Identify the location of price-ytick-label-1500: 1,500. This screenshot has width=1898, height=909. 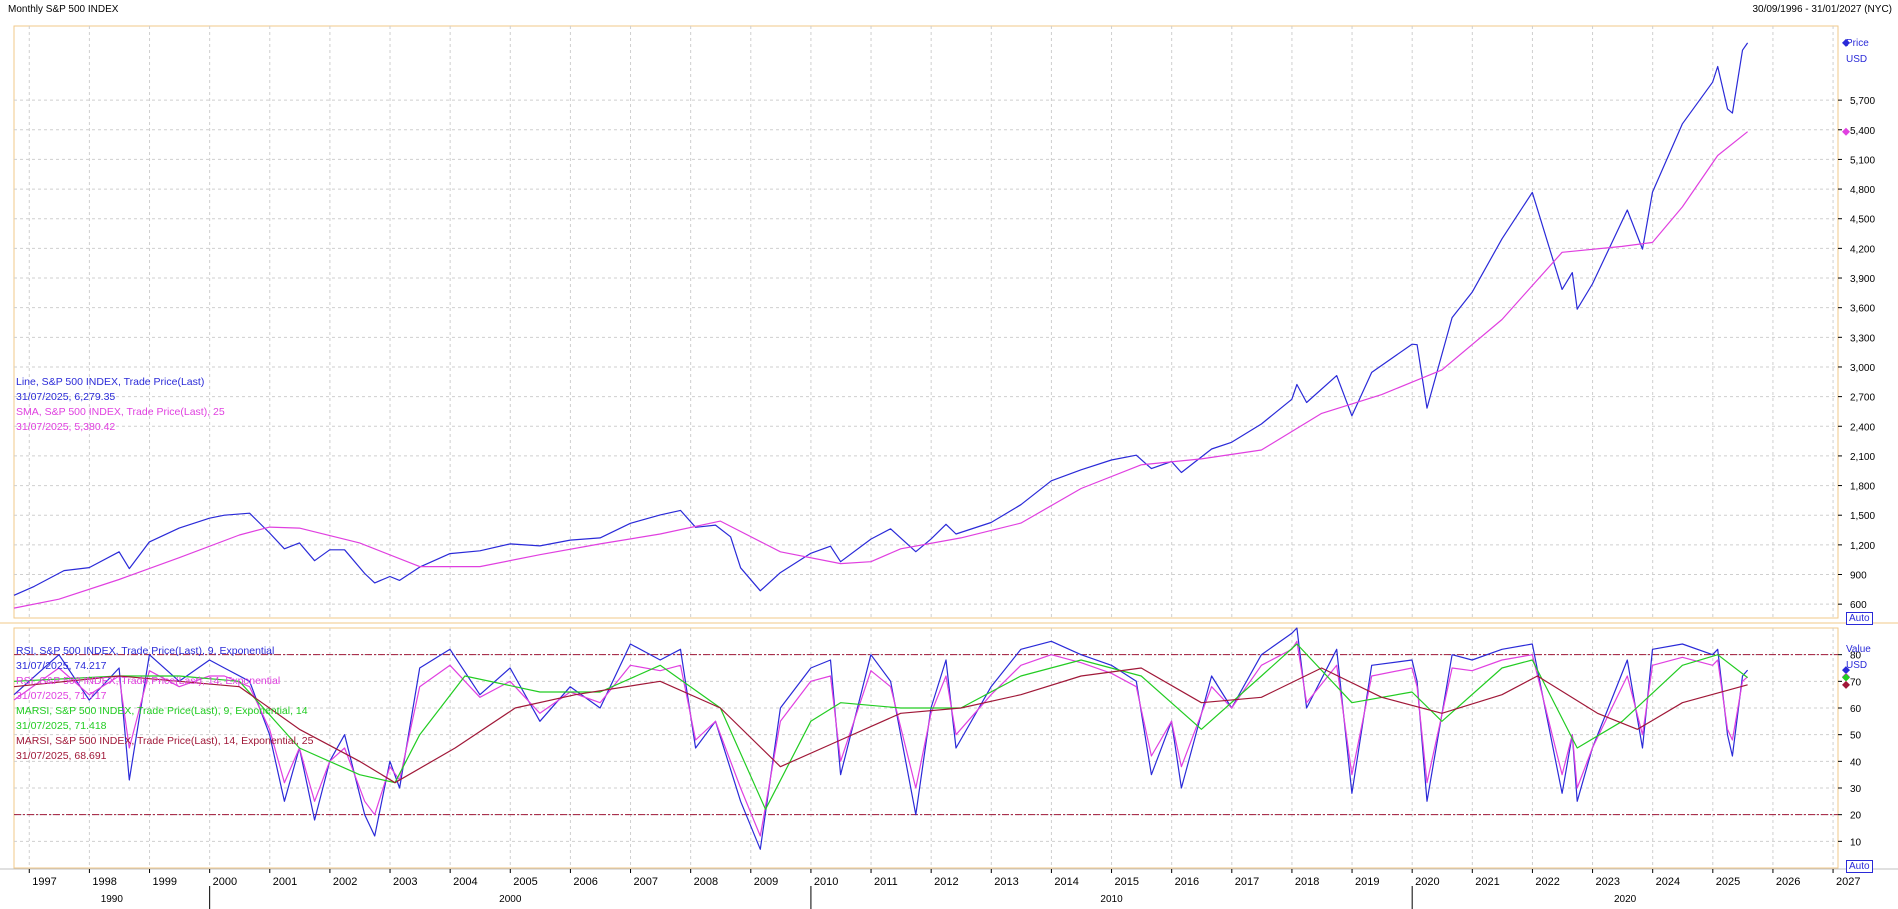
(1862, 516).